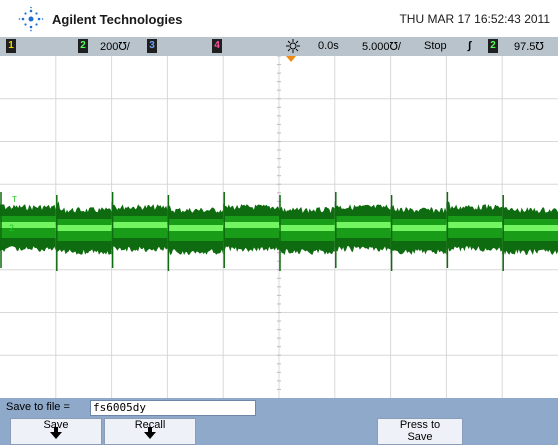 The image size is (558, 445). I want to click on save-softkey: Save, so click(56, 431).